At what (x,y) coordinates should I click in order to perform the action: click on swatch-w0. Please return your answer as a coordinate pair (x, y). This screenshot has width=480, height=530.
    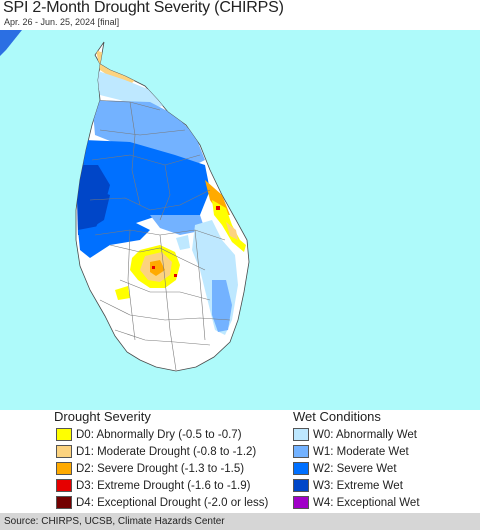
    Looking at the image, I should click on (301, 434).